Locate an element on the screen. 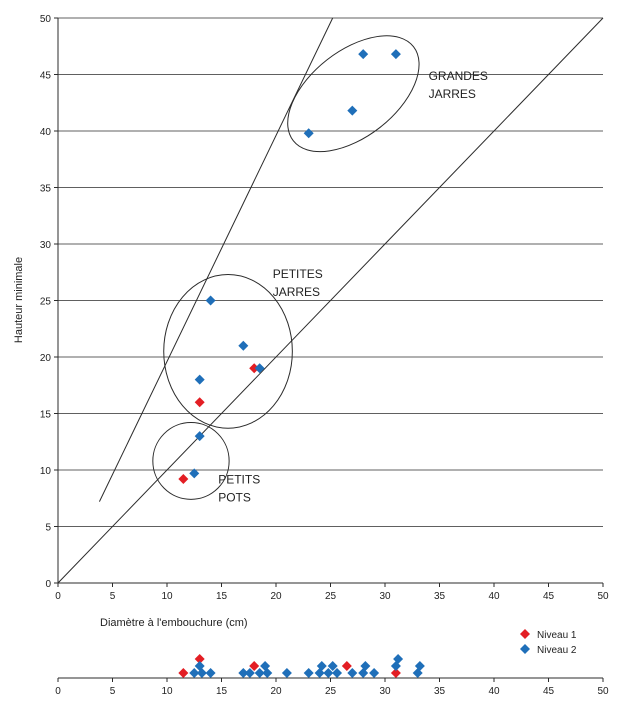 The width and height of the screenshot is (618, 702). y-tick-label: 0 is located at coordinates (48, 584).